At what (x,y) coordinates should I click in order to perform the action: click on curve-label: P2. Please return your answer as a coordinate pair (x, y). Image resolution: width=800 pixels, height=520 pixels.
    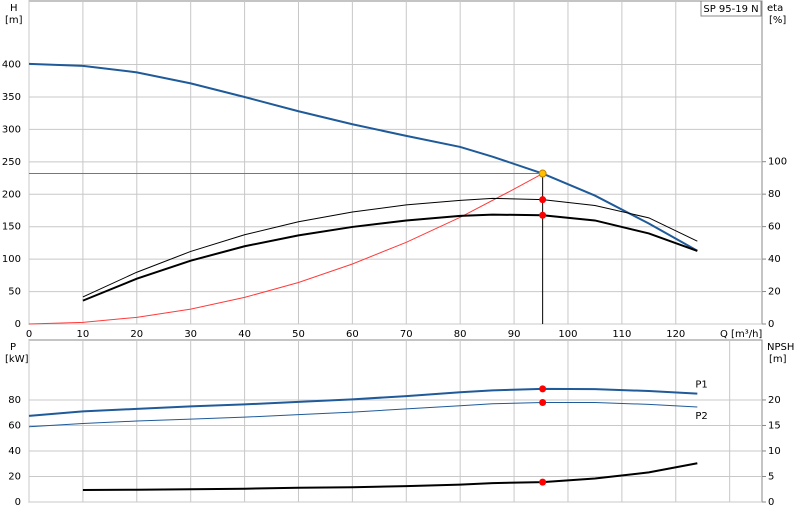
    Looking at the image, I should click on (701, 416).